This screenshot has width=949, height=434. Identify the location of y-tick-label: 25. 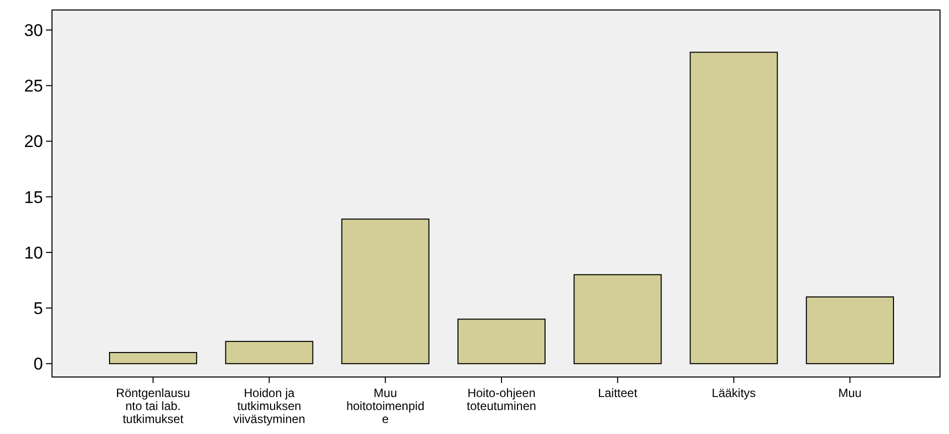
(33, 86).